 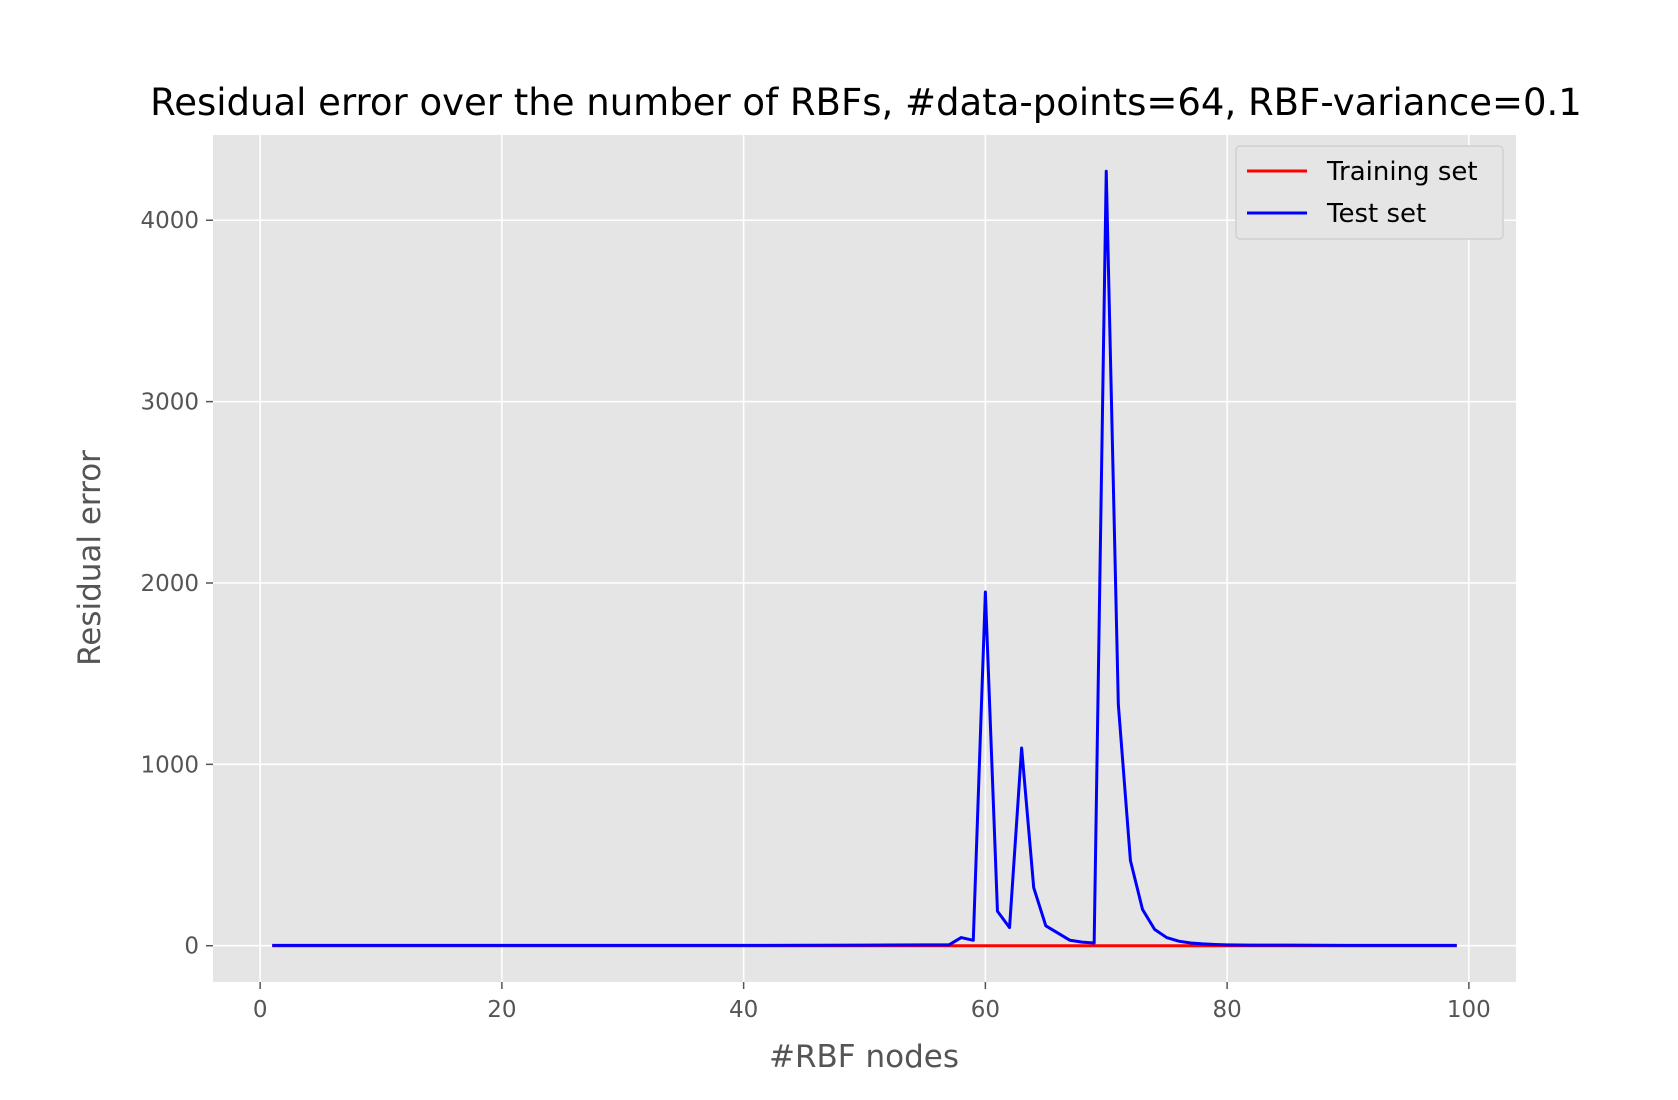 I want to click on legend: Training set Test set, so click(x=1369, y=192).